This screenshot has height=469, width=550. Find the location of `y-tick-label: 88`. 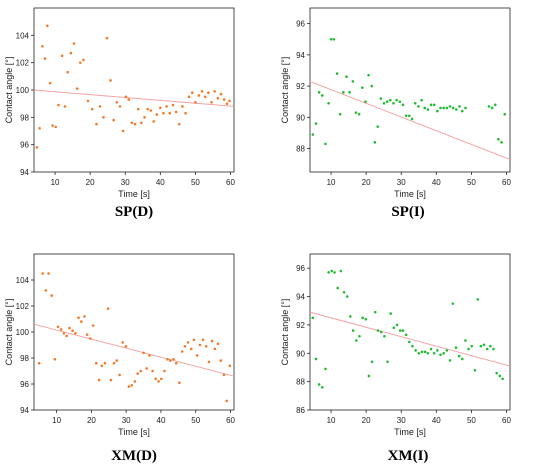

y-tick-label: 88 is located at coordinates (300, 149).